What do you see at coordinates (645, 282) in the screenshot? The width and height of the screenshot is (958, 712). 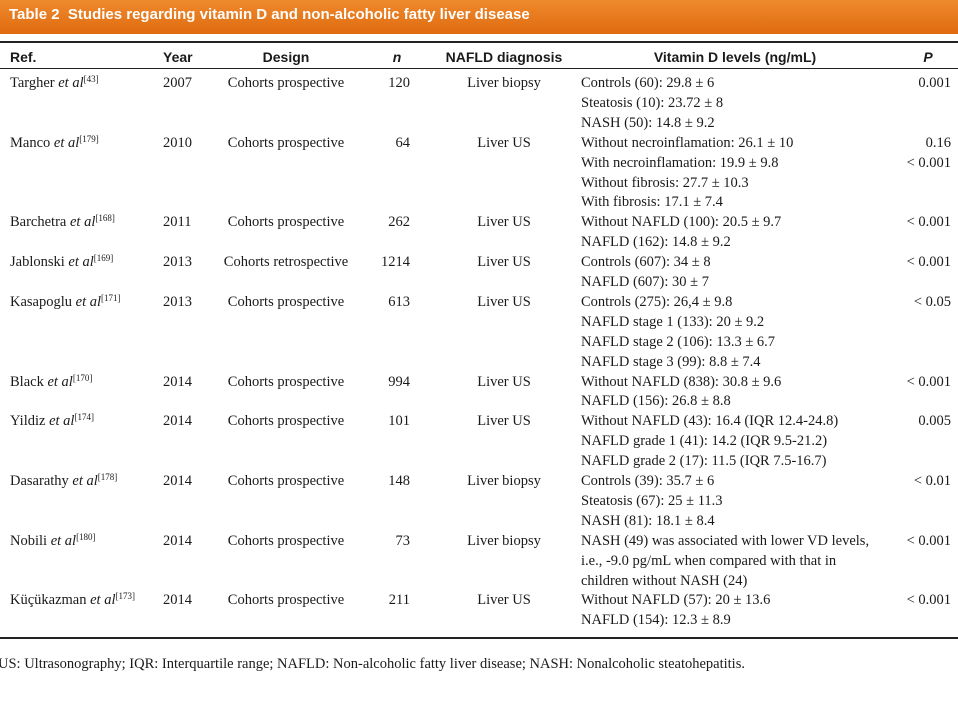 I see `vitamin-d-level: NAFLD (607): 30 ± 7` at bounding box center [645, 282].